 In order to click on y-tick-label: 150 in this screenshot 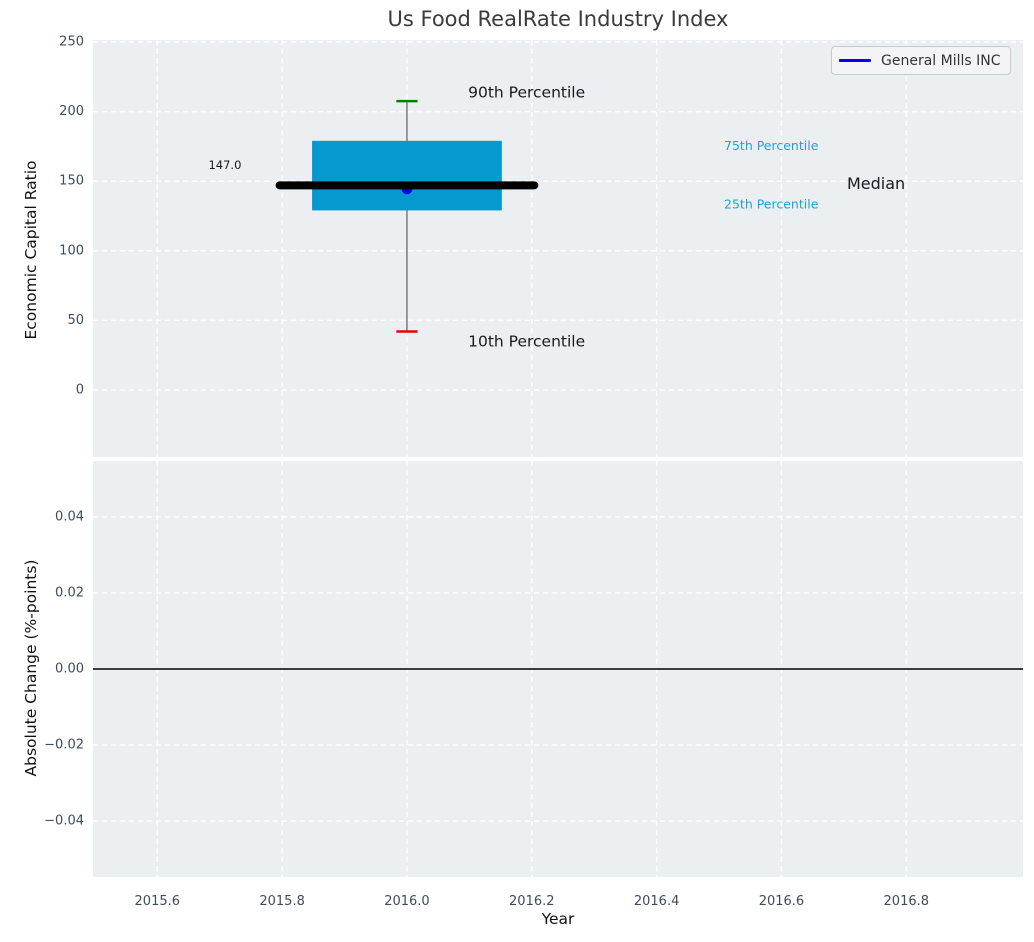, I will do `click(71, 181)`.